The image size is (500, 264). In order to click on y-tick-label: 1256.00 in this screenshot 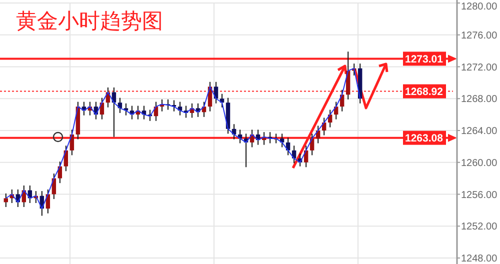, I will do `click(479, 195)`.